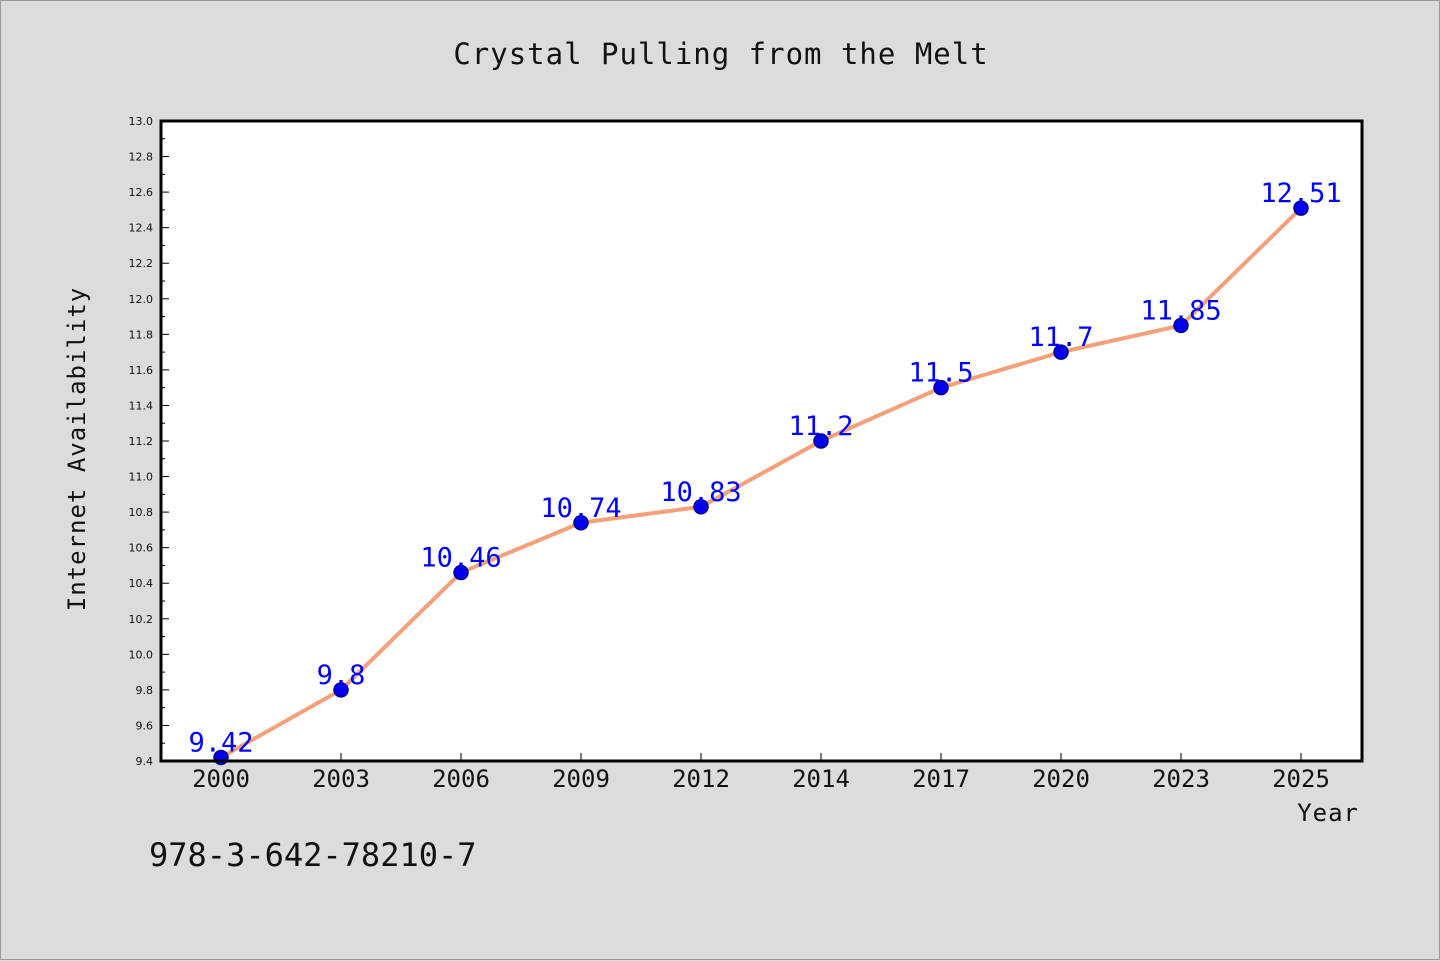 The width and height of the screenshot is (1440, 961). What do you see at coordinates (821, 779) in the screenshot?
I see `x-tick-label: 2014` at bounding box center [821, 779].